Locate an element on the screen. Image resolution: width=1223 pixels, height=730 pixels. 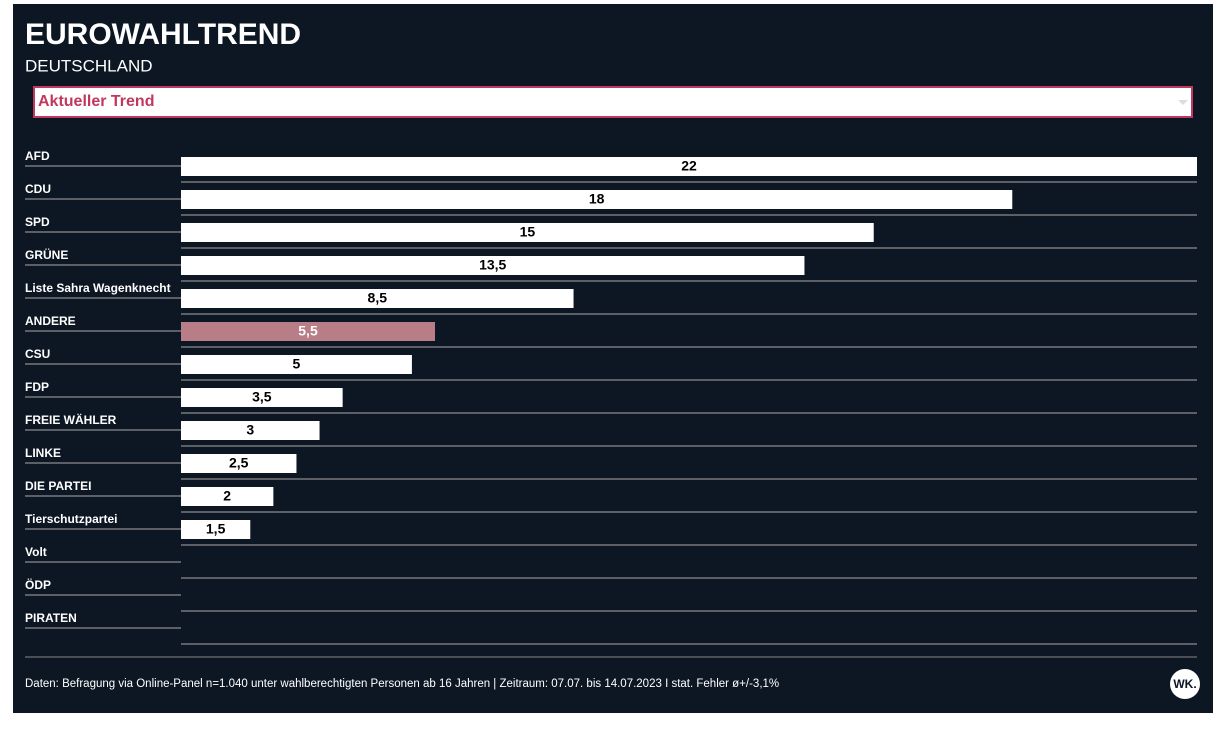
category-label: AFD is located at coordinates (37, 156).